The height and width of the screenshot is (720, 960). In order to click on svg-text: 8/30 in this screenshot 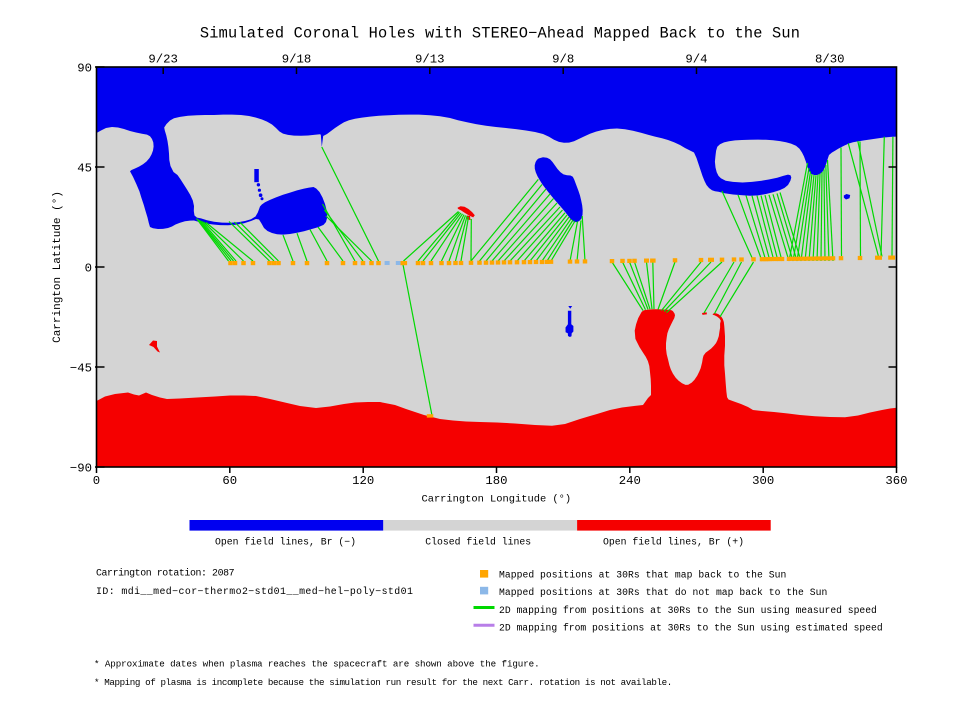, I will do `click(830, 60)`.